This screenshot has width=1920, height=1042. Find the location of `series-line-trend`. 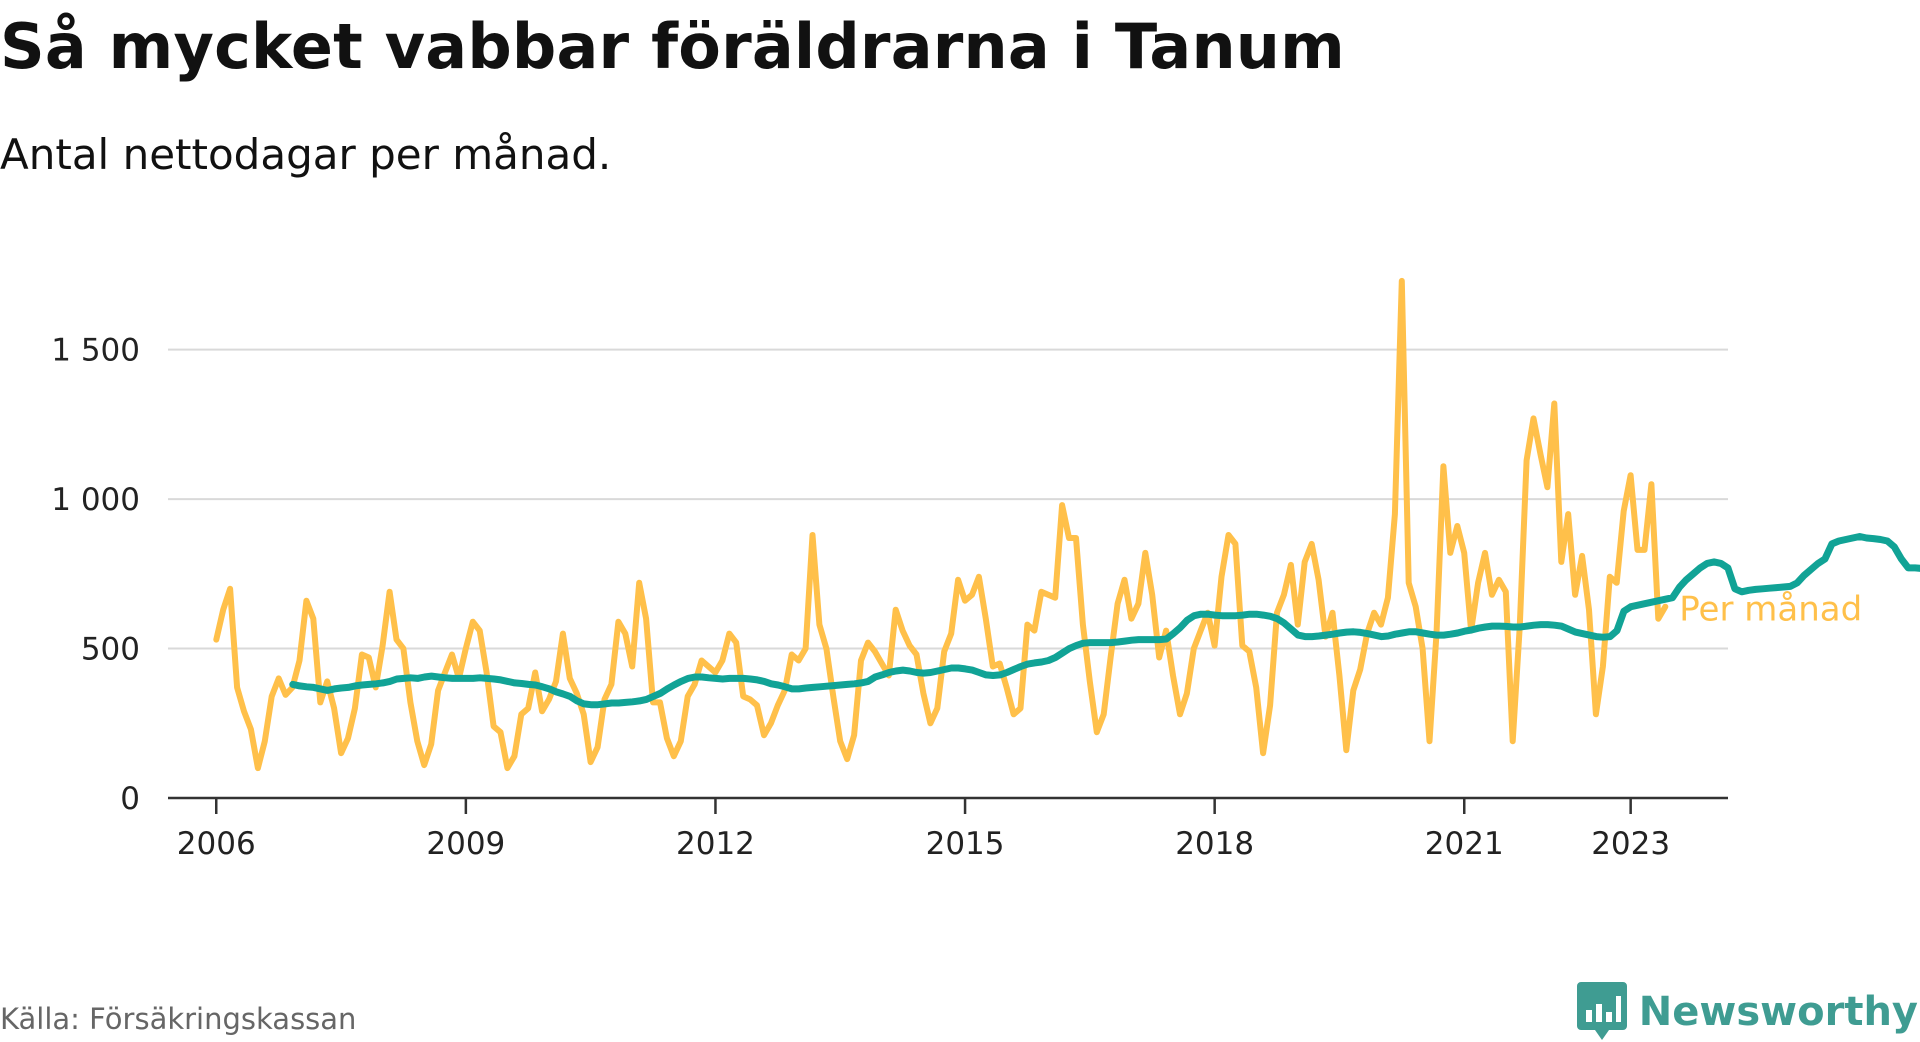

series-line-trend is located at coordinates (1104, 621).